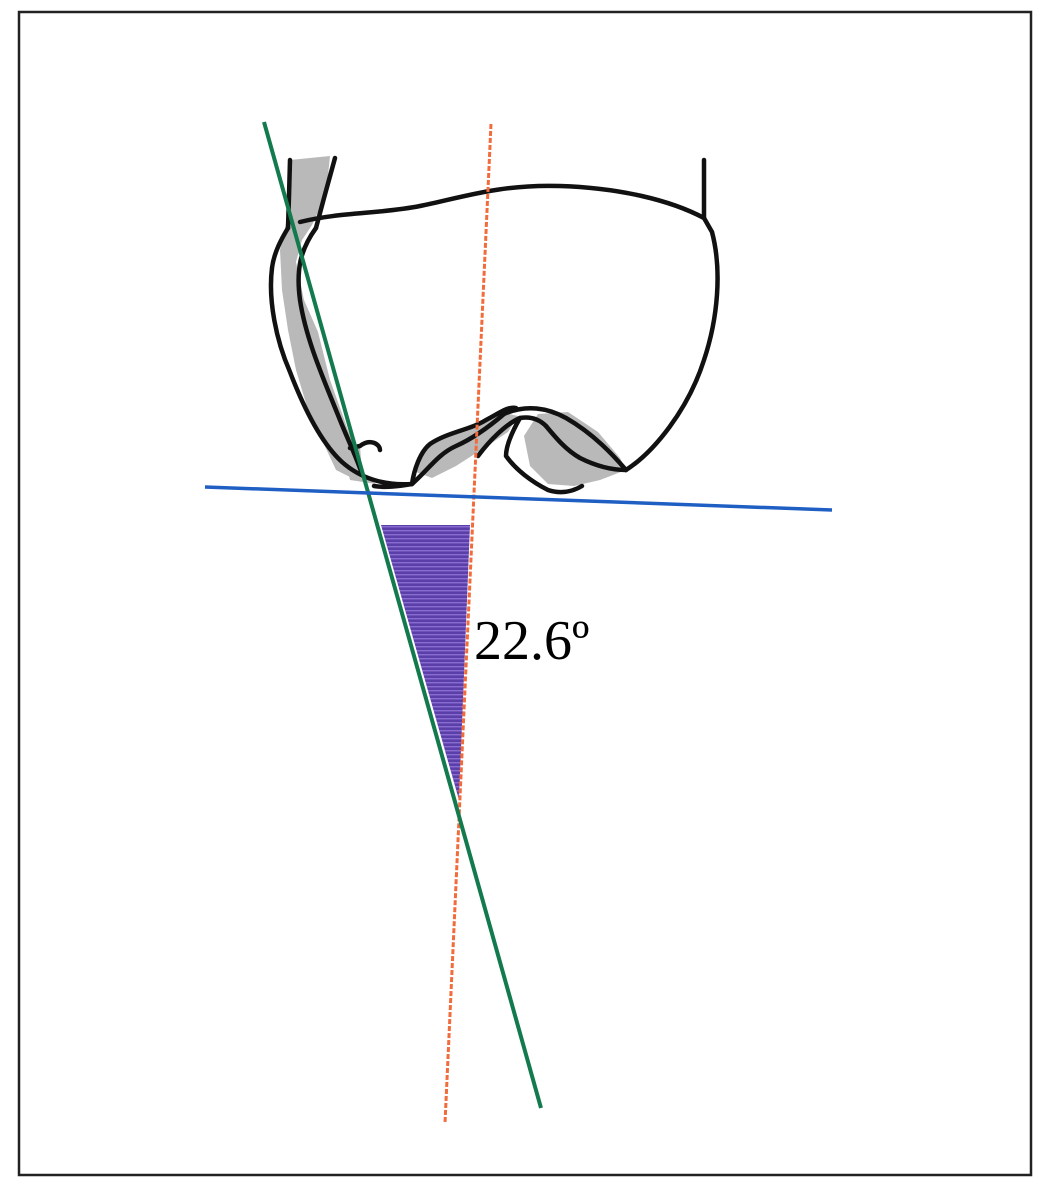 This screenshot has width=1046, height=1187. What do you see at coordinates (494, 322) in the screenshot?
I see `condyle-outline` at bounding box center [494, 322].